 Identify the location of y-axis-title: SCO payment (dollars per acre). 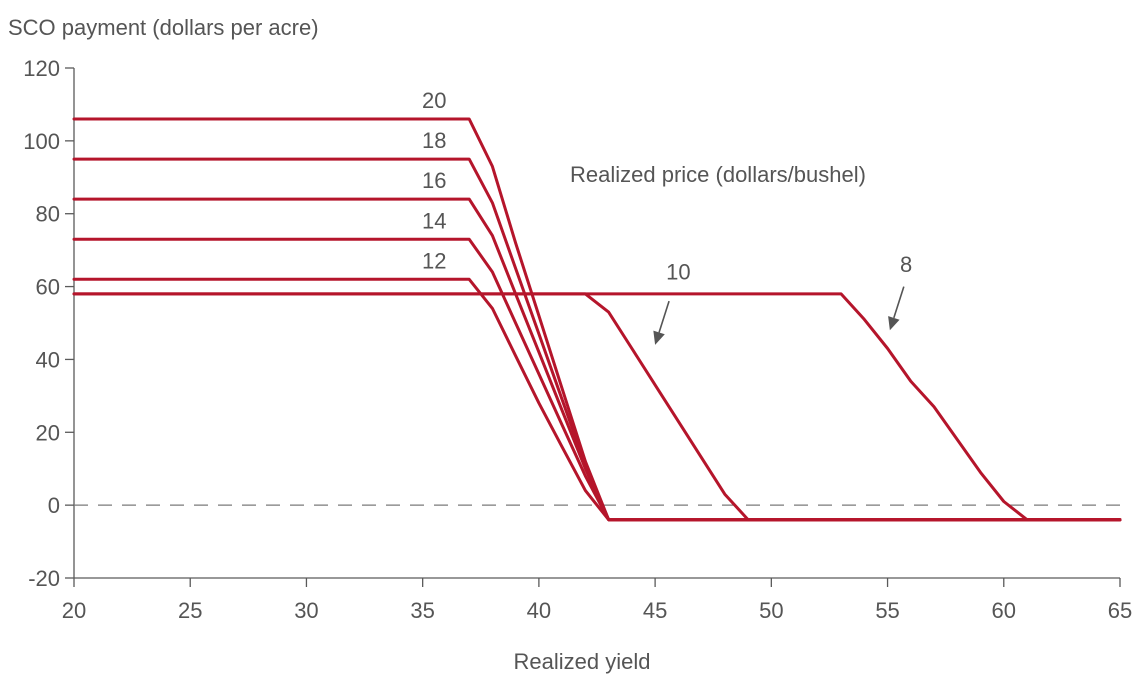
(163, 27).